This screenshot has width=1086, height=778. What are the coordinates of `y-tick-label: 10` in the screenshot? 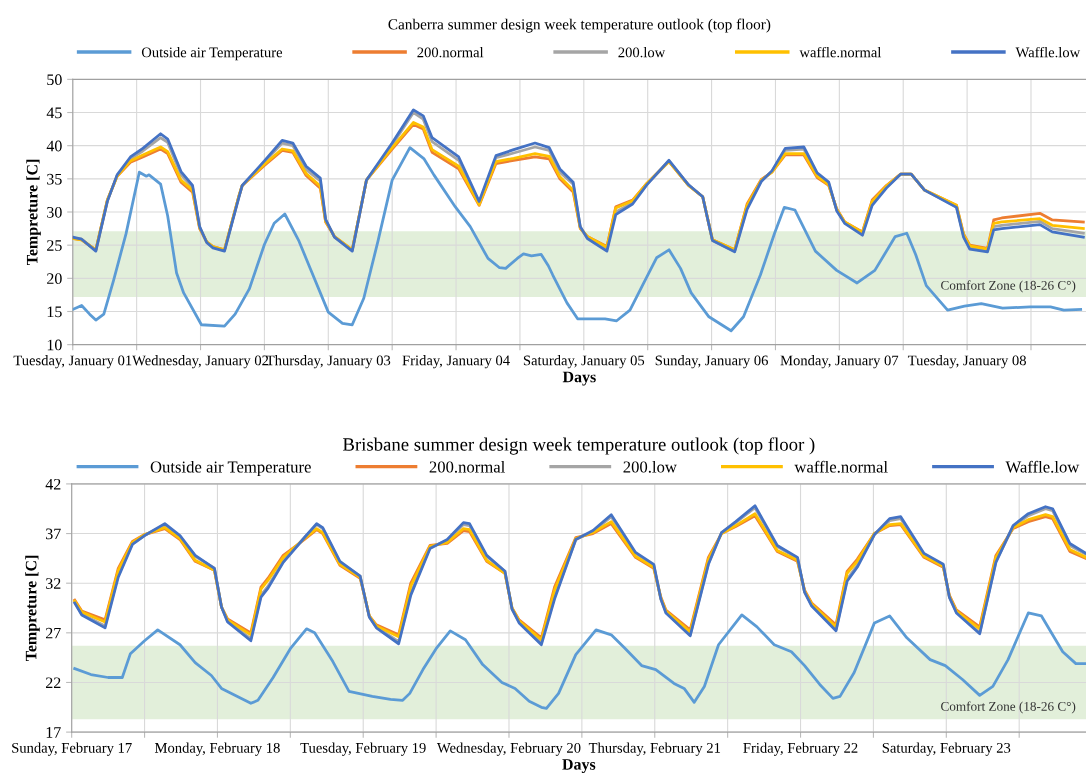 It's located at (54, 345).